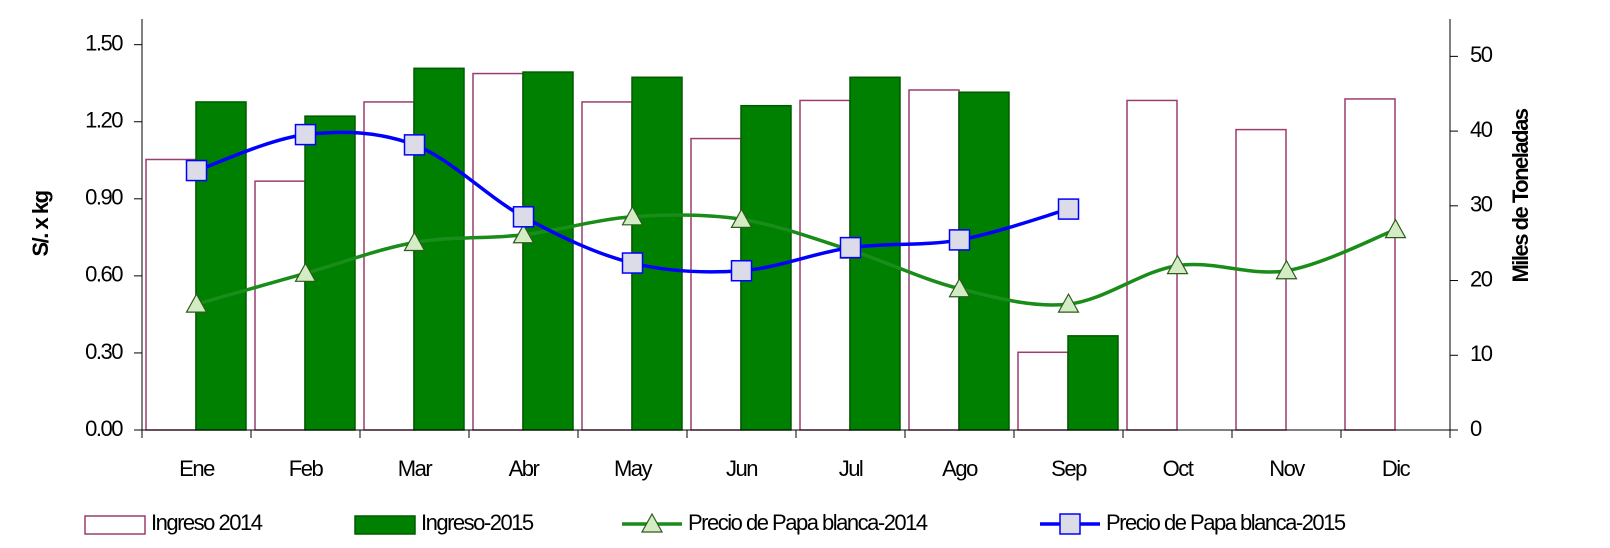 The image size is (1610, 548). Describe the element at coordinates (524, 468) in the screenshot. I see `x-tick-label: Abr` at that location.